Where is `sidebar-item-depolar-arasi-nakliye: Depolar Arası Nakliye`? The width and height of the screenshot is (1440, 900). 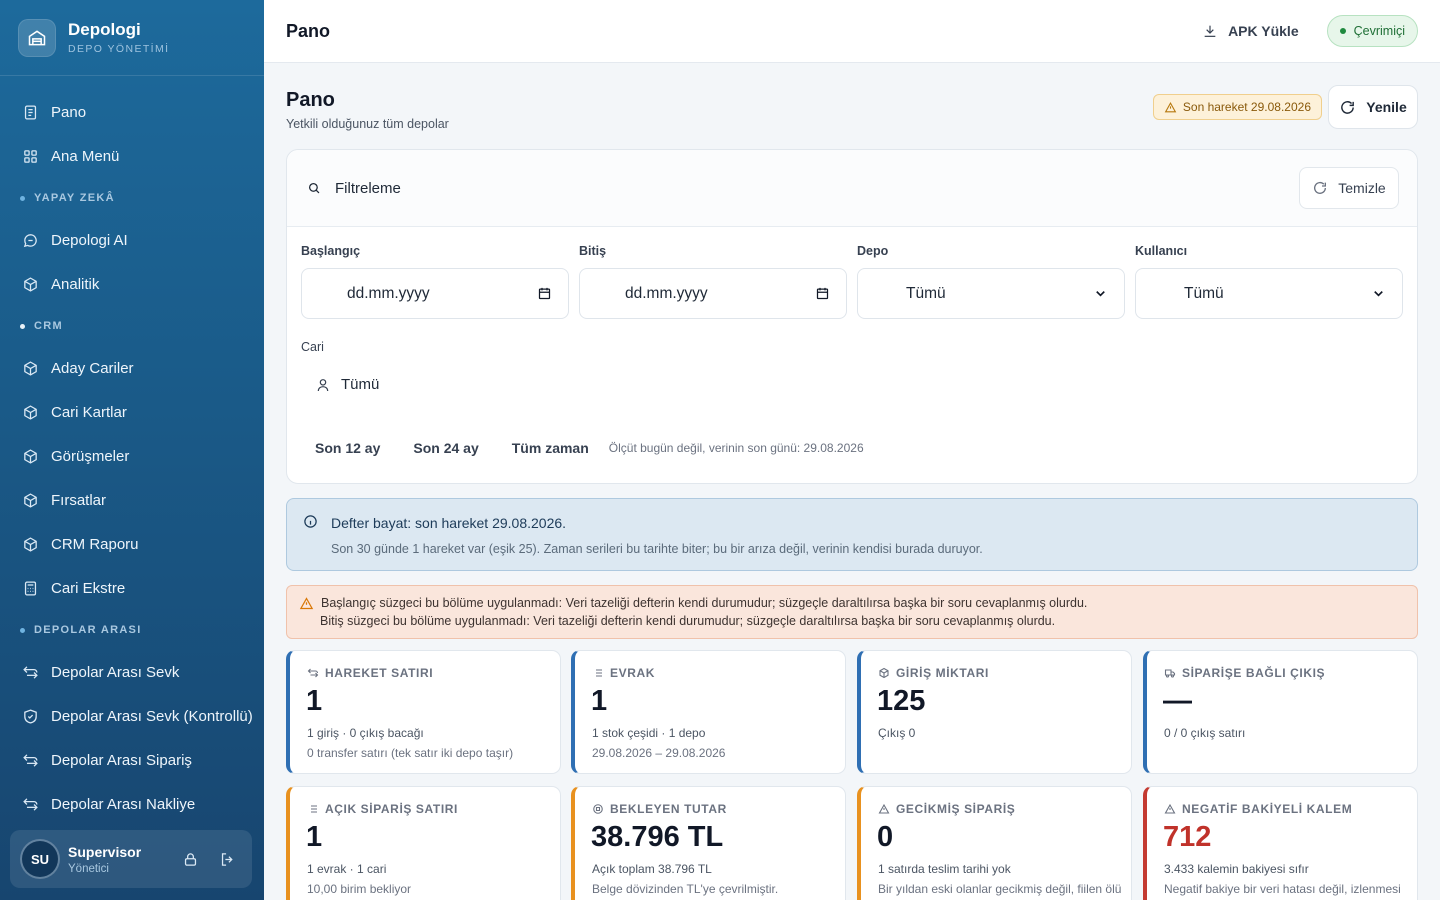 sidebar-item-depolar-arasi-nakliye: Depolar Arası Nakliye is located at coordinates (132, 804).